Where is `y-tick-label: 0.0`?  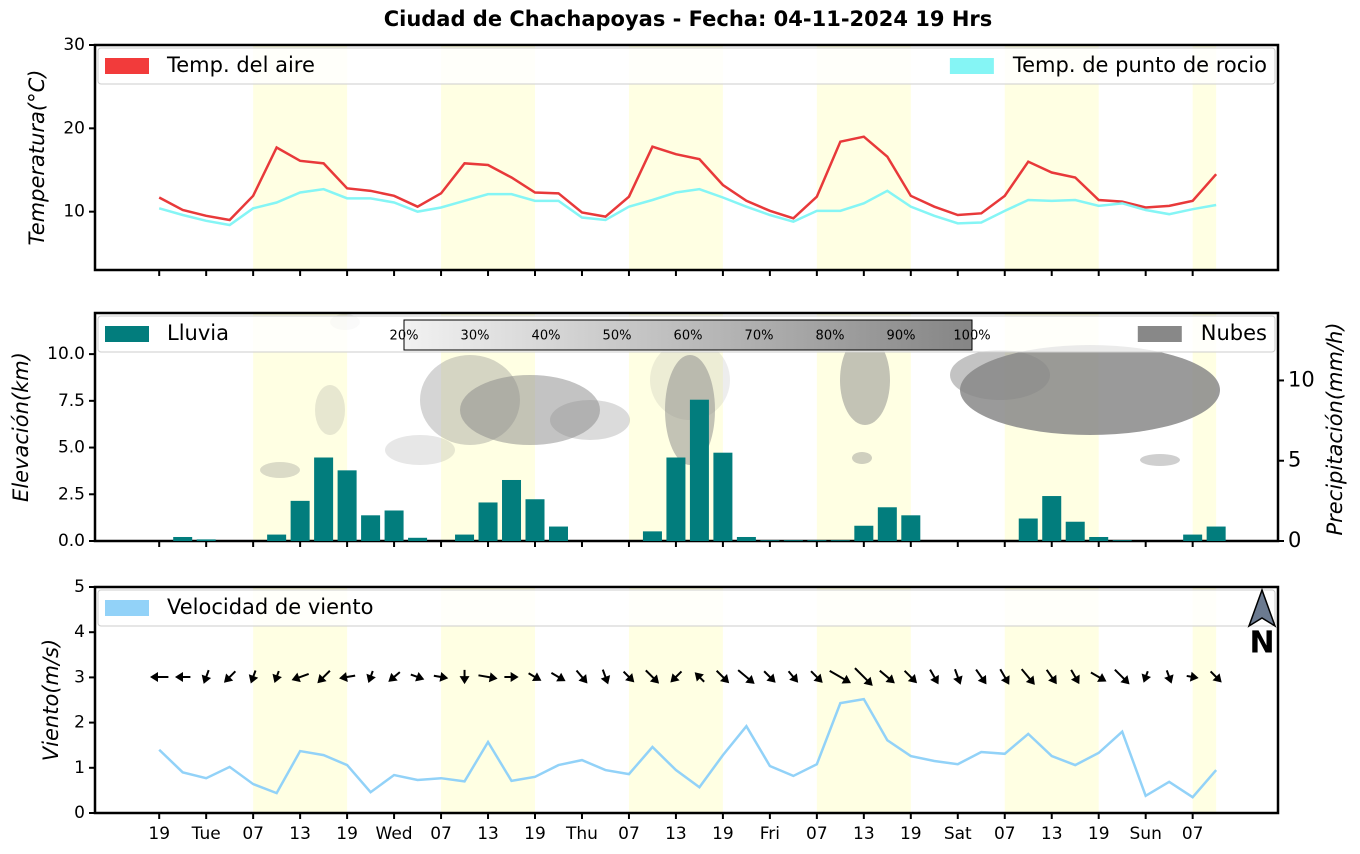 y-tick-label: 0.0 is located at coordinates (71, 541).